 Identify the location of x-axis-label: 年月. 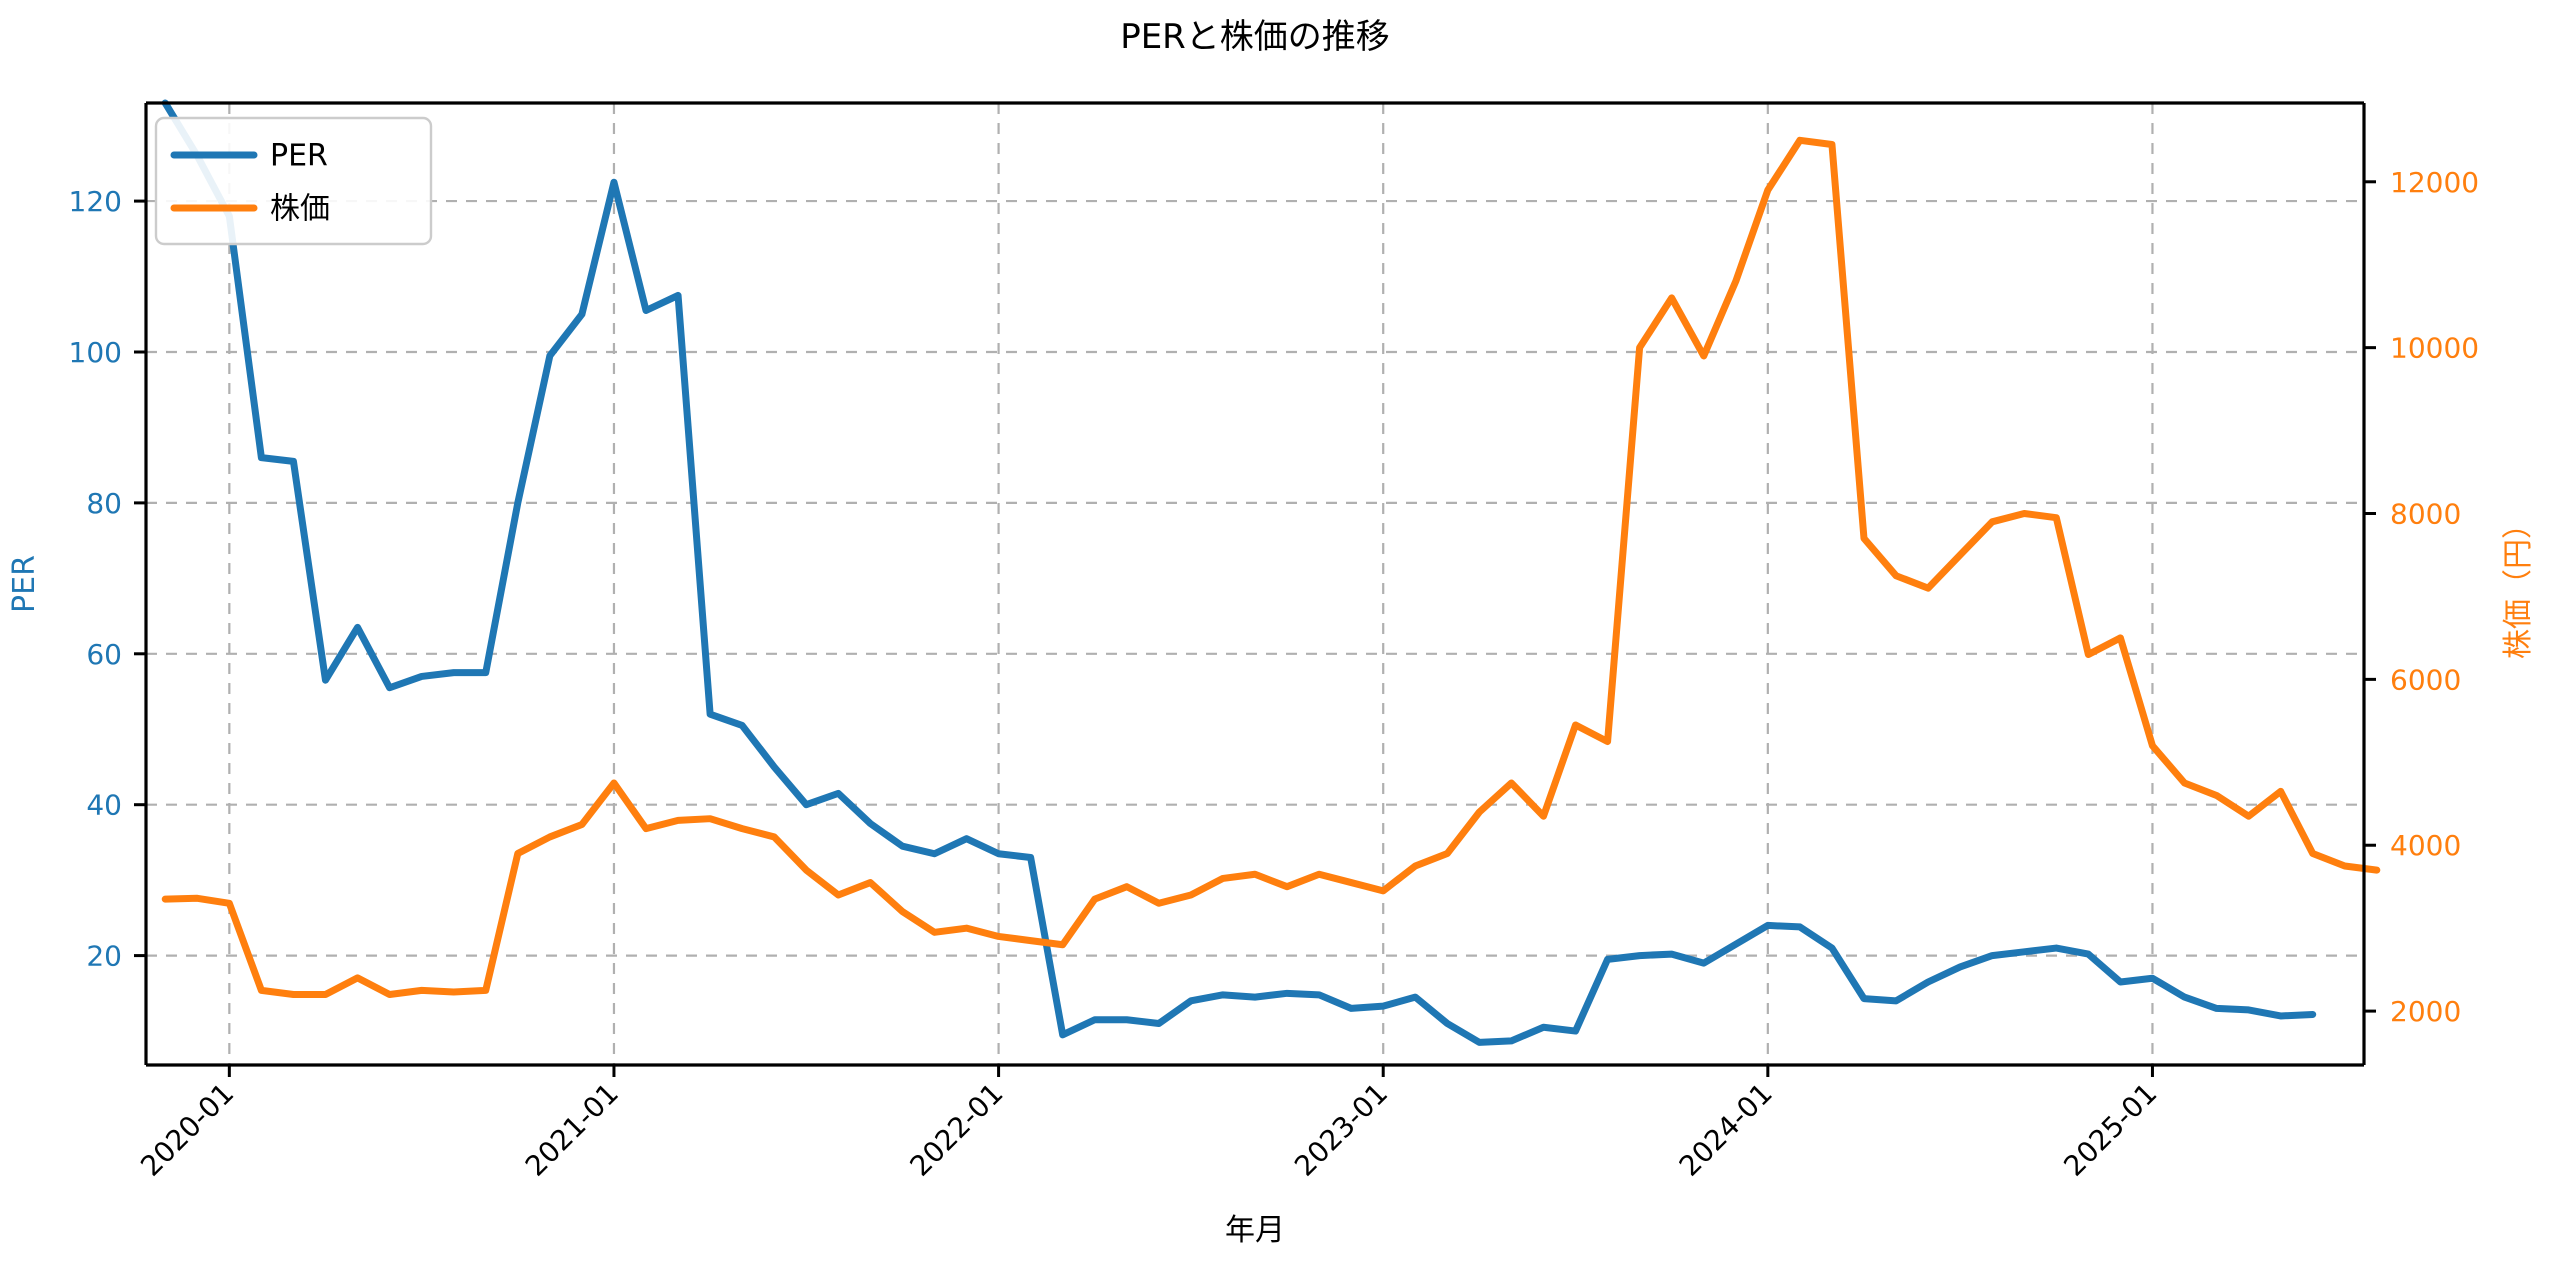
(1255, 1230).